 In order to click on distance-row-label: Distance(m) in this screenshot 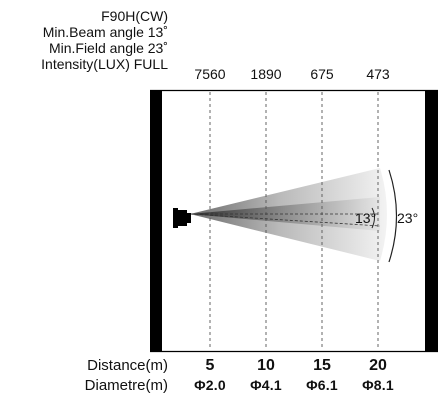, I will do `click(127, 365)`.